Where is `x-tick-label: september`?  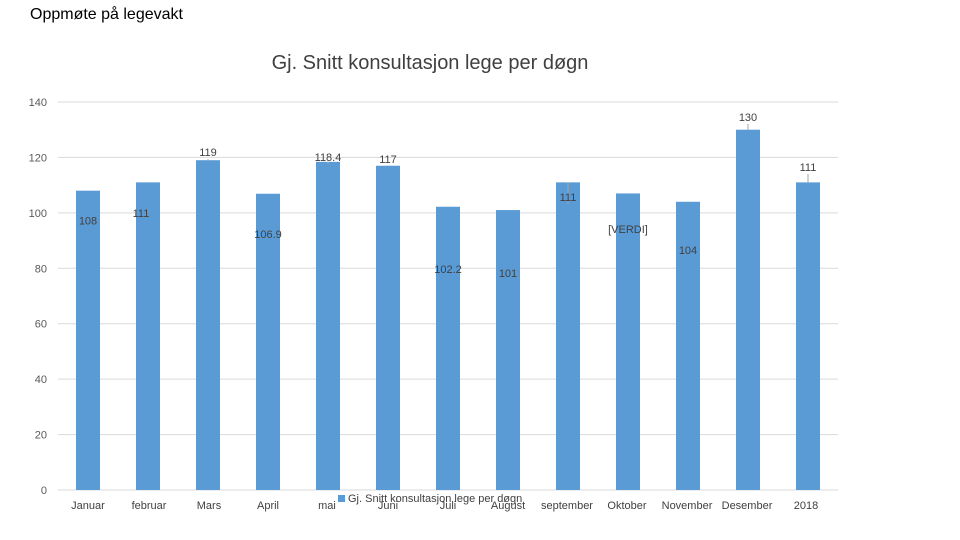 x-tick-label: september is located at coordinates (567, 506).